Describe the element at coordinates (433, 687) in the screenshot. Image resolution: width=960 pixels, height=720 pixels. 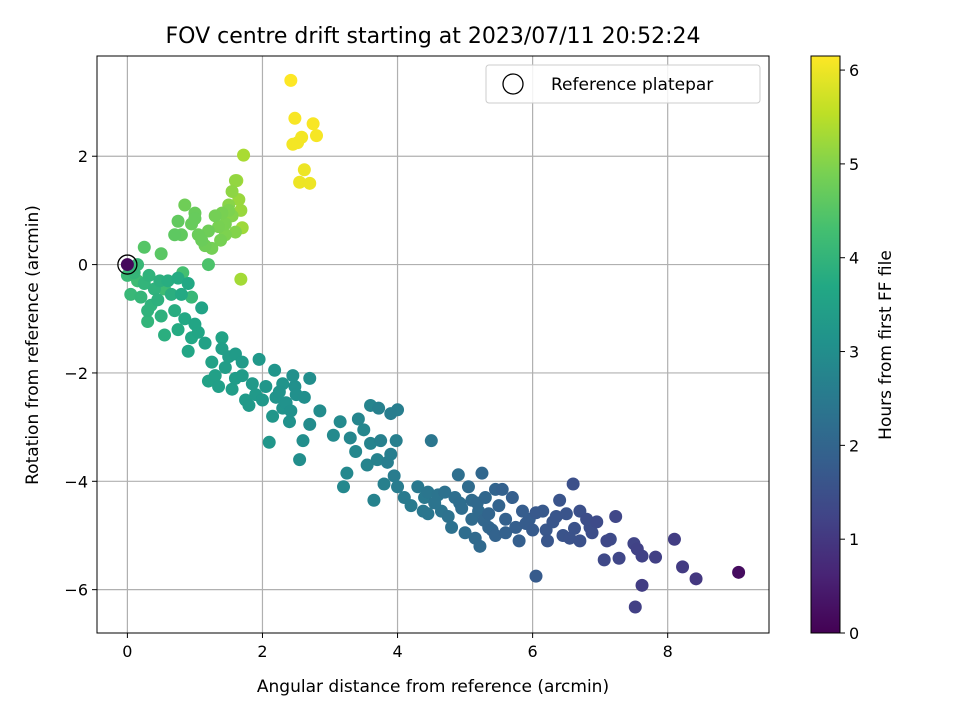
I see `x-axis-label: Angular distance from reference (arcmin)` at that location.